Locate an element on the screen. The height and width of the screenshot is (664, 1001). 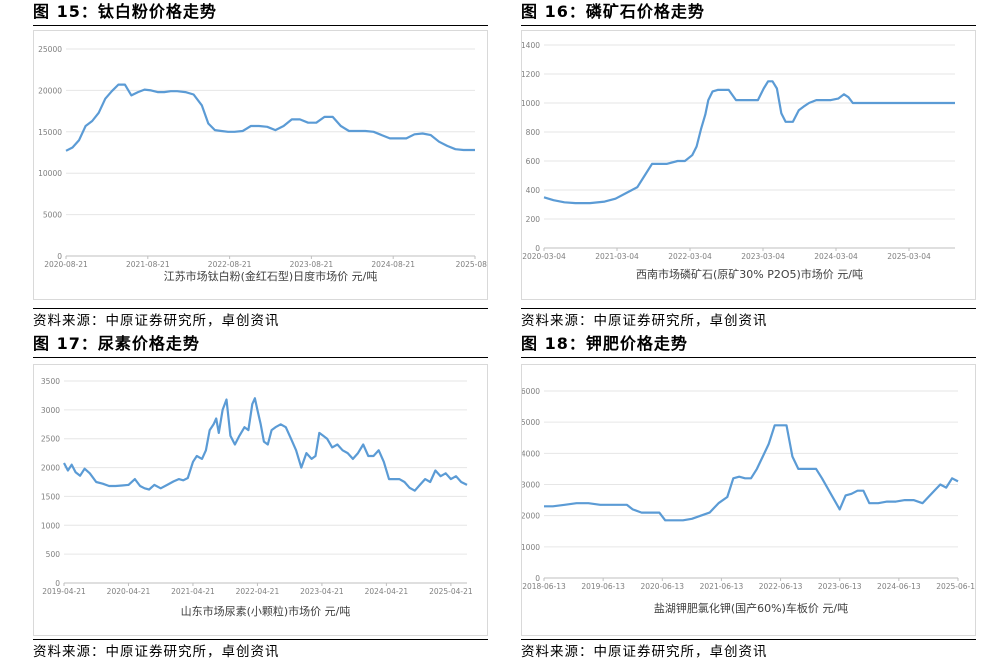
x-tick-label: 2025-03-04 is located at coordinates (909, 256).